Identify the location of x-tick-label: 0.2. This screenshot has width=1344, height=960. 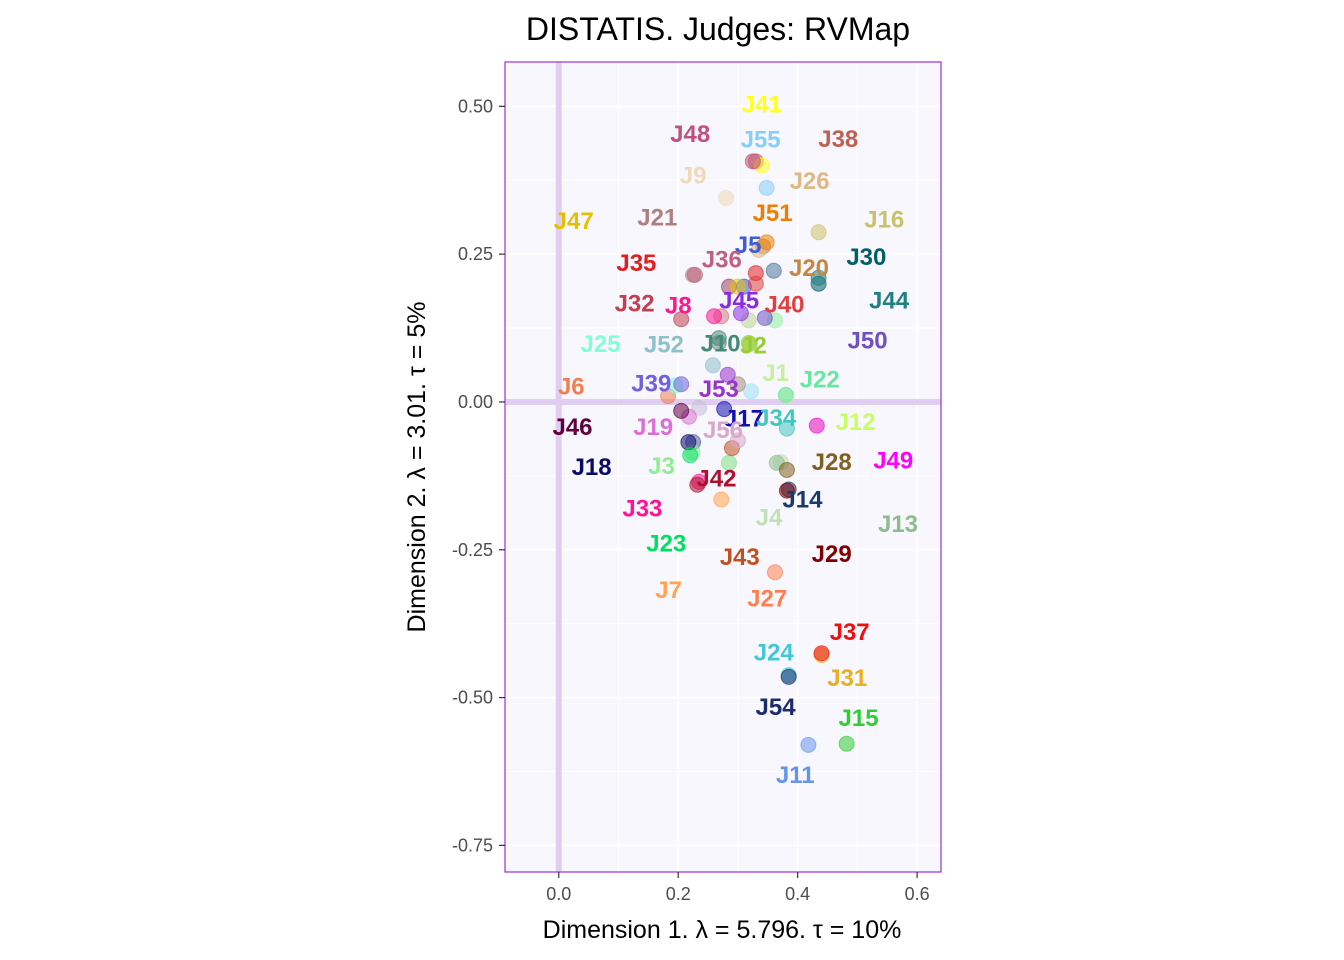
(678, 894).